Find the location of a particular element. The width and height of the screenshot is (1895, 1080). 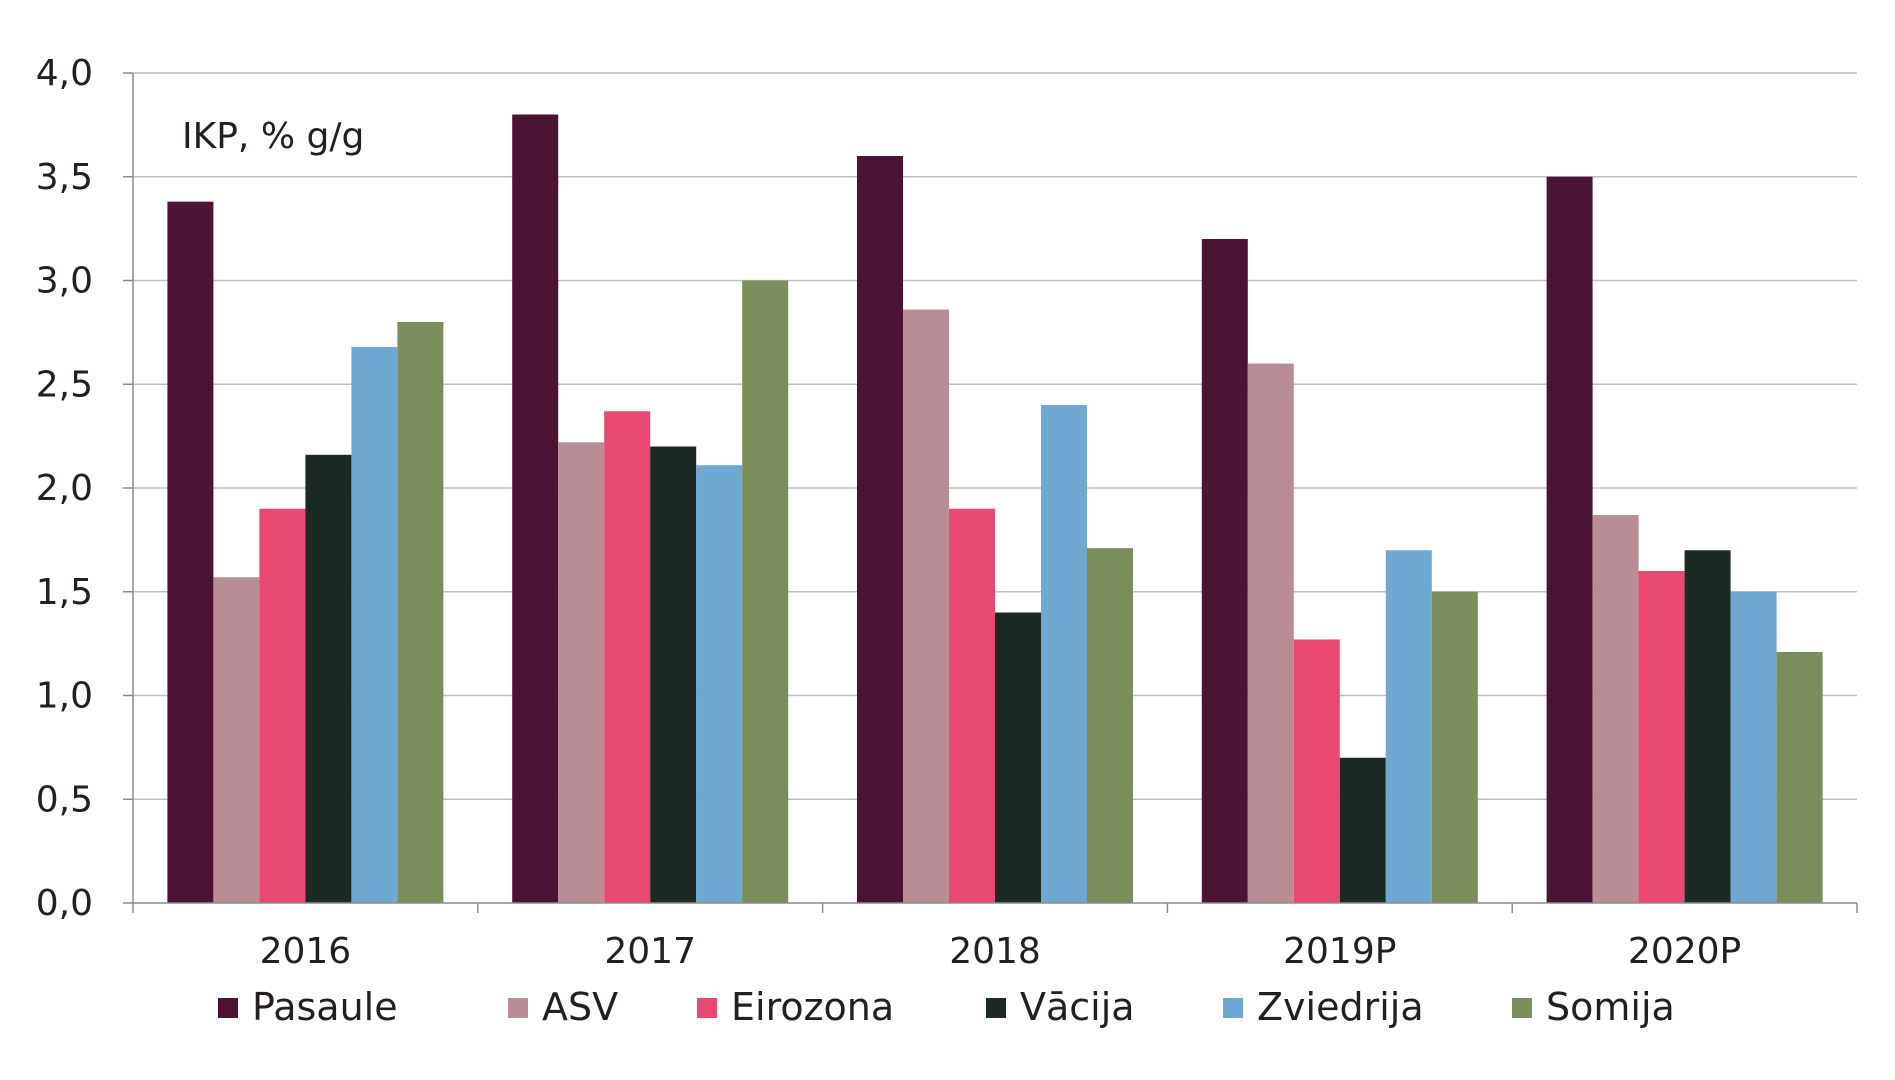

bar-asv-2019p is located at coordinates (1270, 633).